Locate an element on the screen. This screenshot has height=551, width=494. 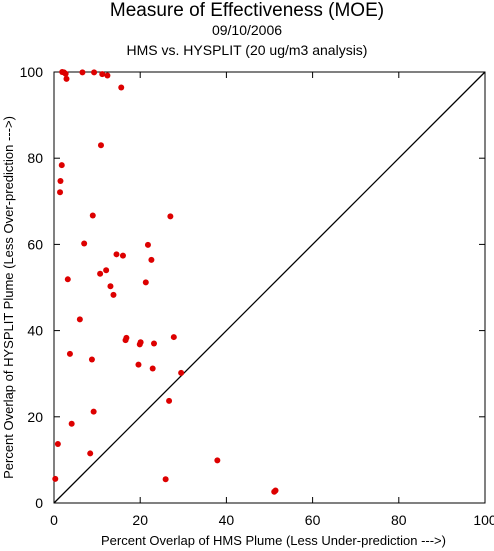
x-tick-label: 40 is located at coordinates (227, 520).